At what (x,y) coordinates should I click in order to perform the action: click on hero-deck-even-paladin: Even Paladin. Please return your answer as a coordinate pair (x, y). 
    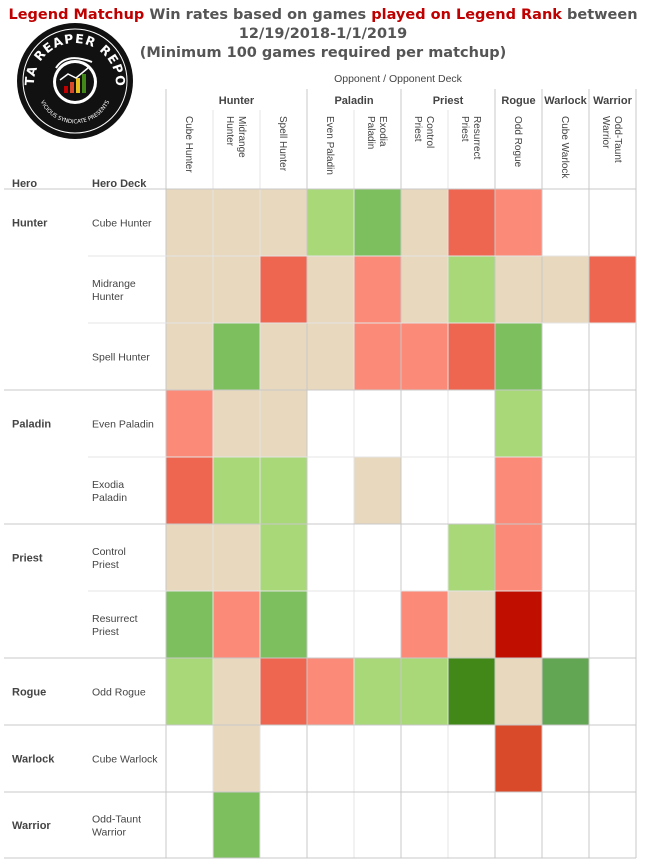
    Looking at the image, I should click on (123, 425).